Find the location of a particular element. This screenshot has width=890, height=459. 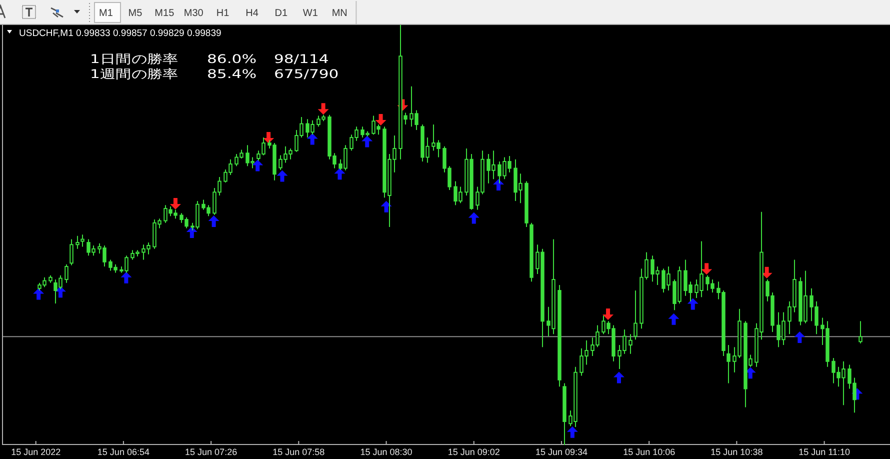

x-tick-label: 15 Jun 10:38 is located at coordinates (736, 452).